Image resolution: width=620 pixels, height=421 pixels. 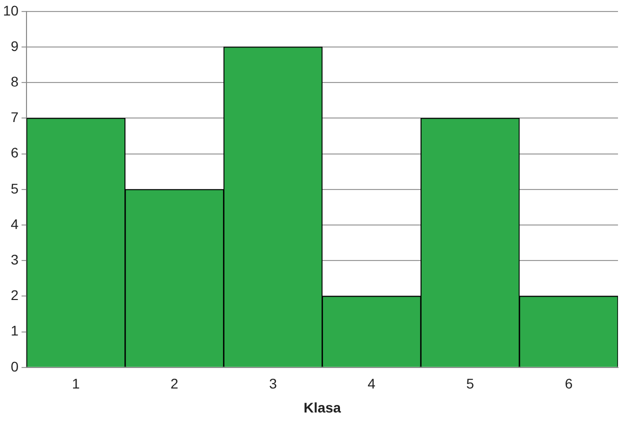 What do you see at coordinates (372, 384) in the screenshot?
I see `x-tick-label: 4` at bounding box center [372, 384].